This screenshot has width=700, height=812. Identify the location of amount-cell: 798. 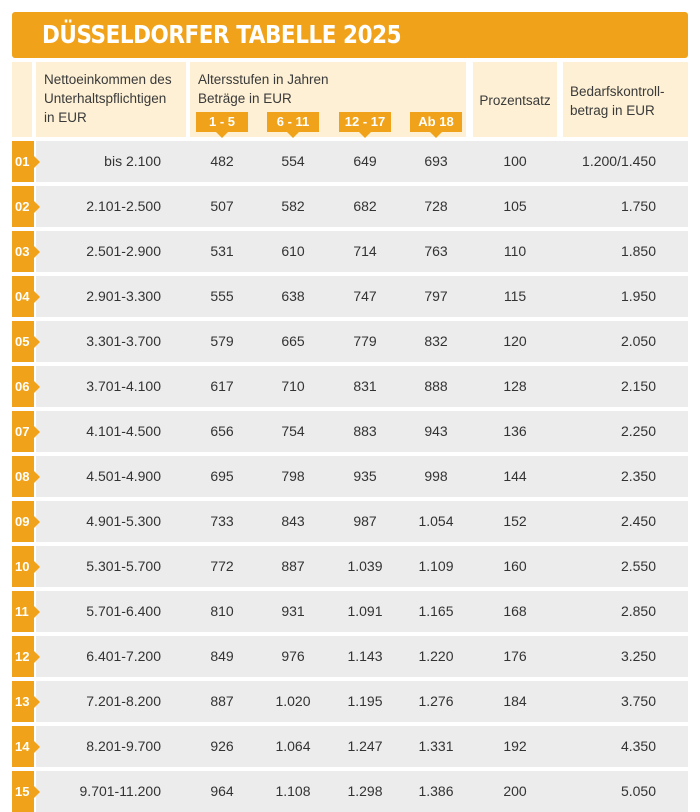
(293, 476).